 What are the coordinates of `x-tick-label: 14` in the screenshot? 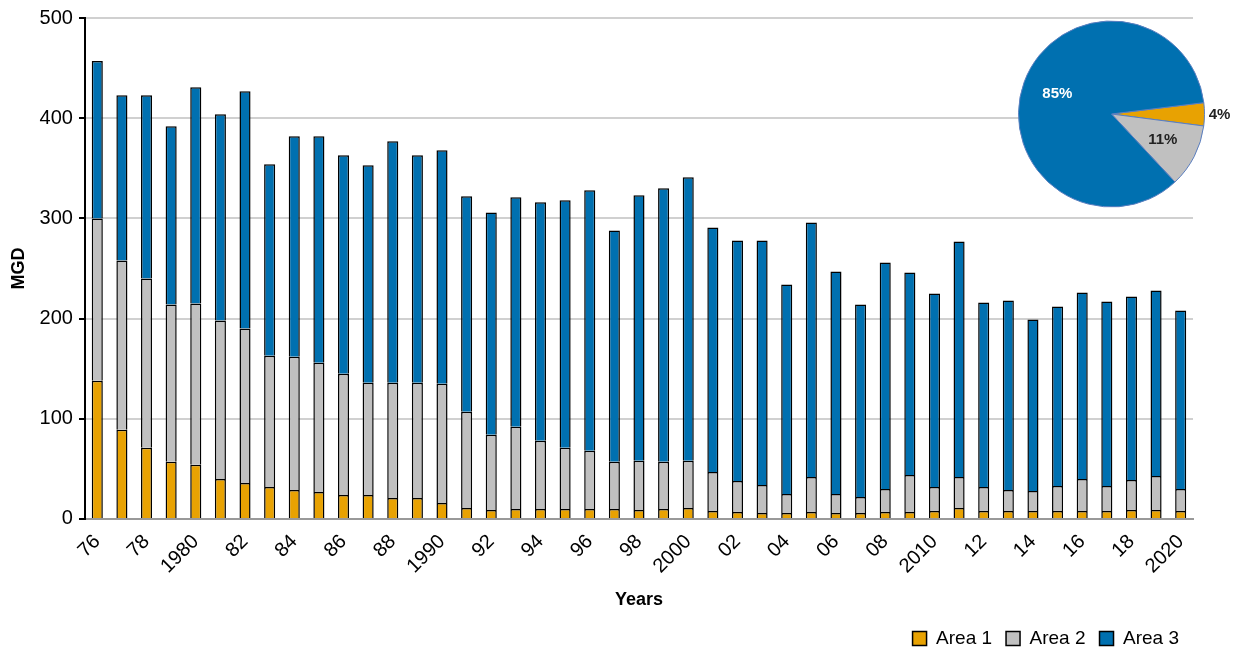 It's located at (1024, 545).